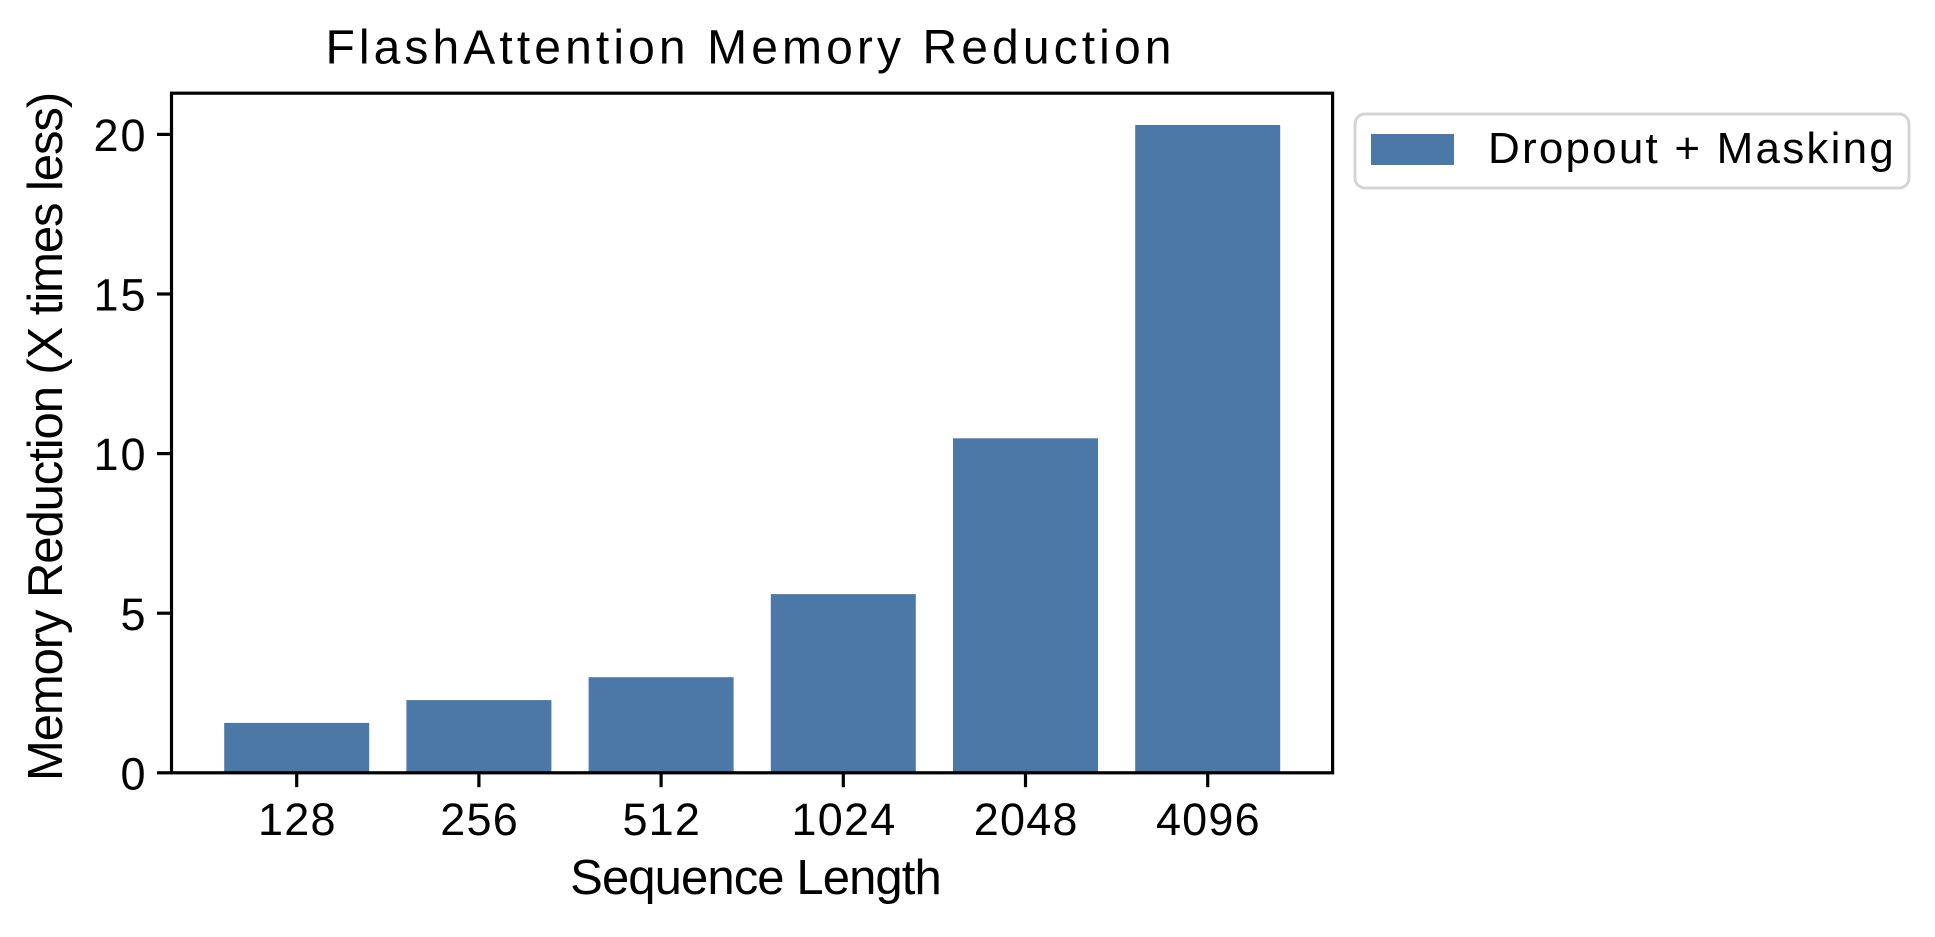  I want to click on svg-text: 512, so click(661, 819).